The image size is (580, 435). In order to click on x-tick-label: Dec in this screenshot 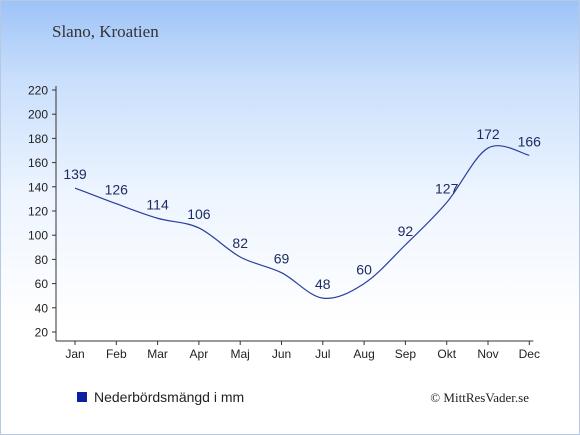, I will do `click(529, 354)`.